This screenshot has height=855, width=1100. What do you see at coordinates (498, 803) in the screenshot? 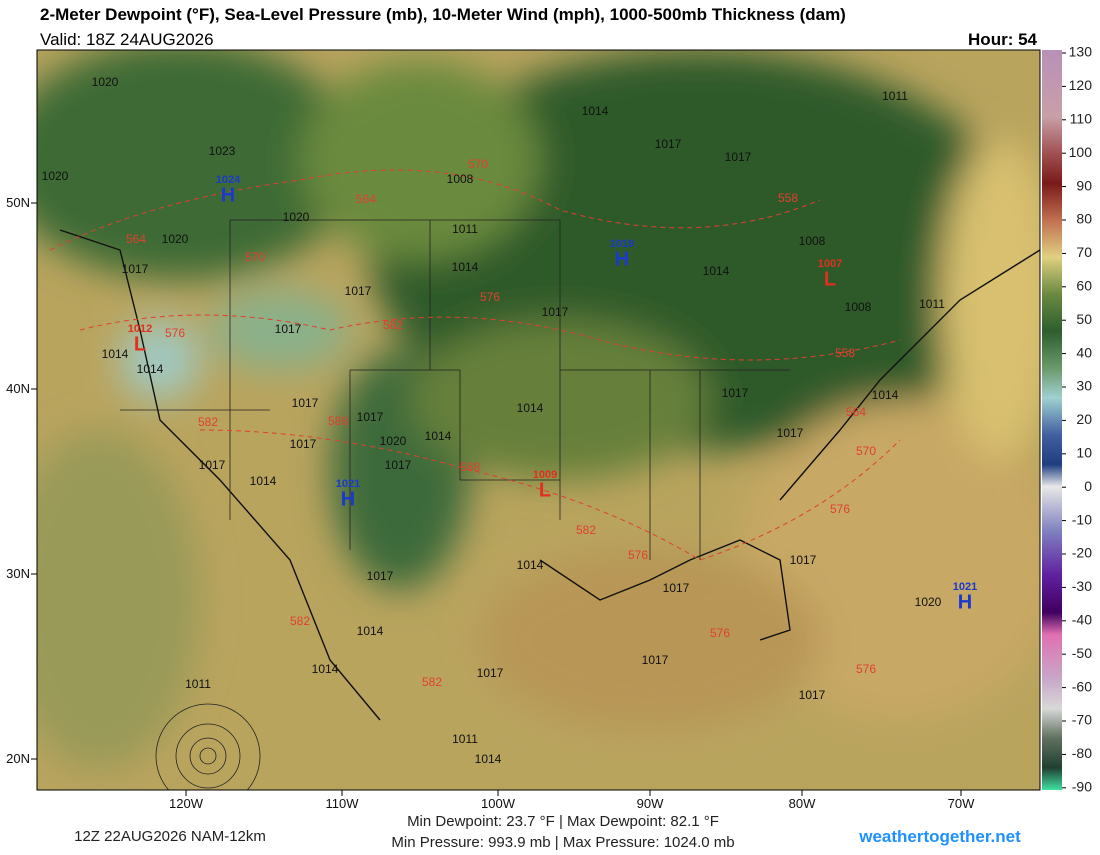
I see `lon-label: 100W` at bounding box center [498, 803].